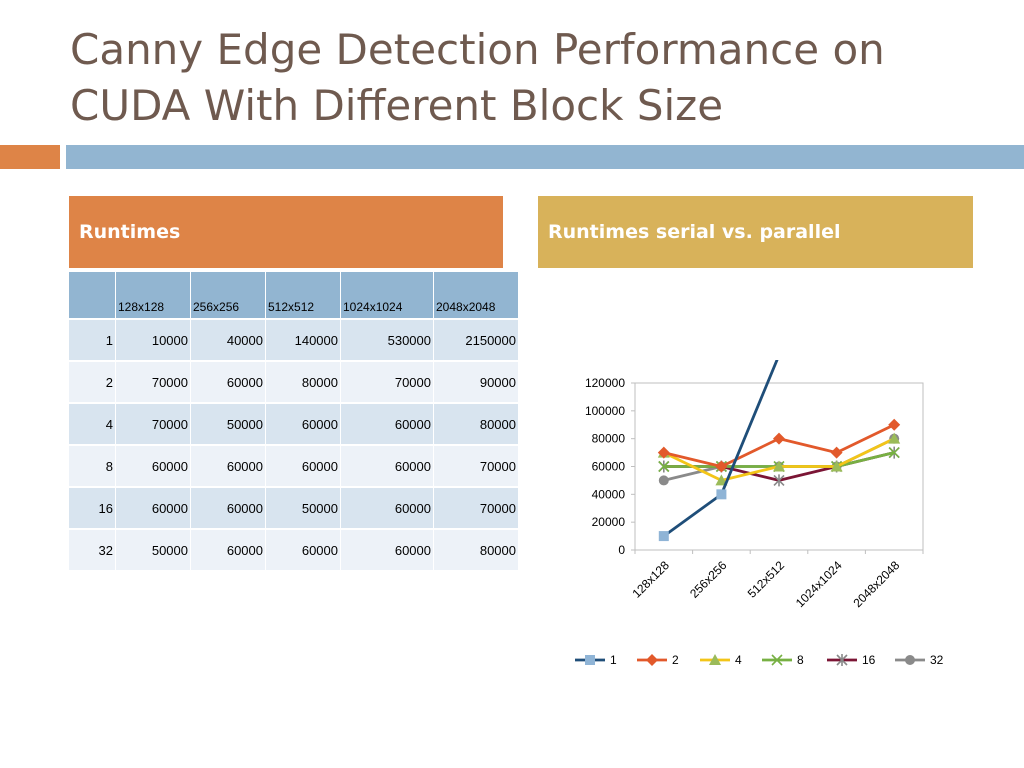 The width and height of the screenshot is (1024, 768). Describe the element at coordinates (476, 381) in the screenshot. I see `table-cell: 90000` at that location.